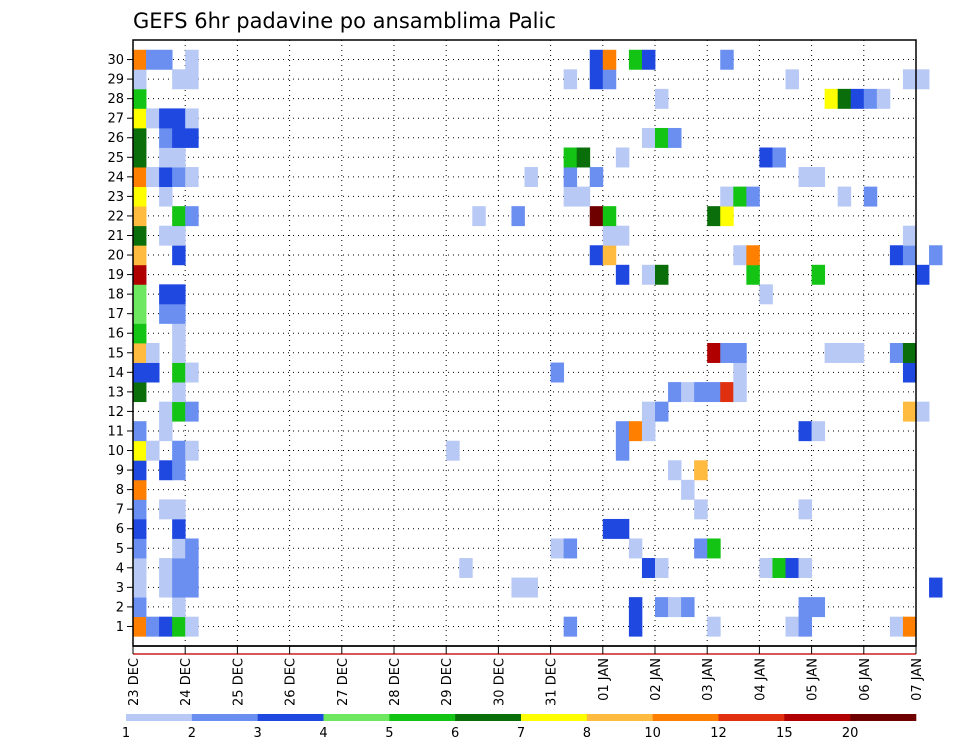 This screenshot has width=960, height=742. Describe the element at coordinates (120, 490) in the screenshot. I see `y-tick-label: 8` at that location.